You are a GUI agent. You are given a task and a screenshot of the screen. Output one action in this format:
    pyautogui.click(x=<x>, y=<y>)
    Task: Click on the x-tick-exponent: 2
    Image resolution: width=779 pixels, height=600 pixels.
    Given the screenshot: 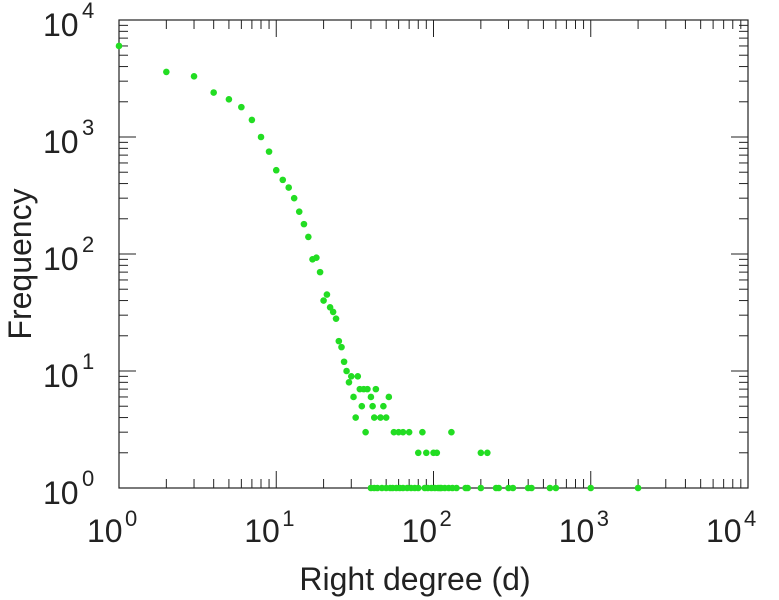 What is the action you would take?
    pyautogui.click(x=446, y=518)
    